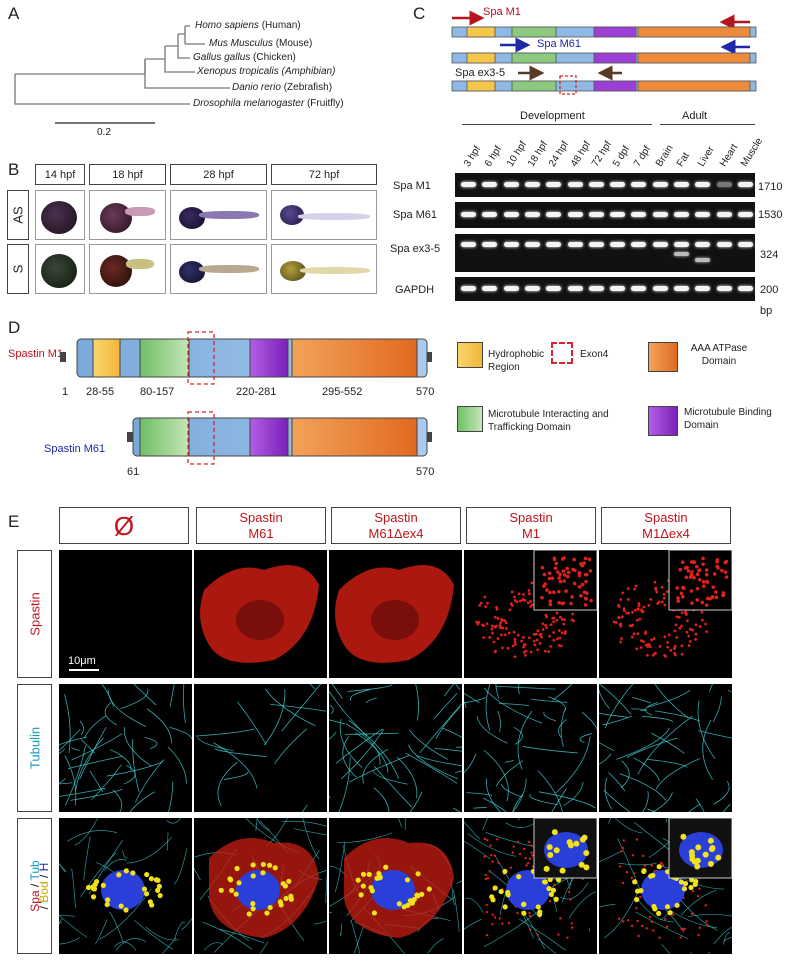 The height and width of the screenshot is (961, 785). I want to click on micrograph-r2-c4, so click(530, 748).